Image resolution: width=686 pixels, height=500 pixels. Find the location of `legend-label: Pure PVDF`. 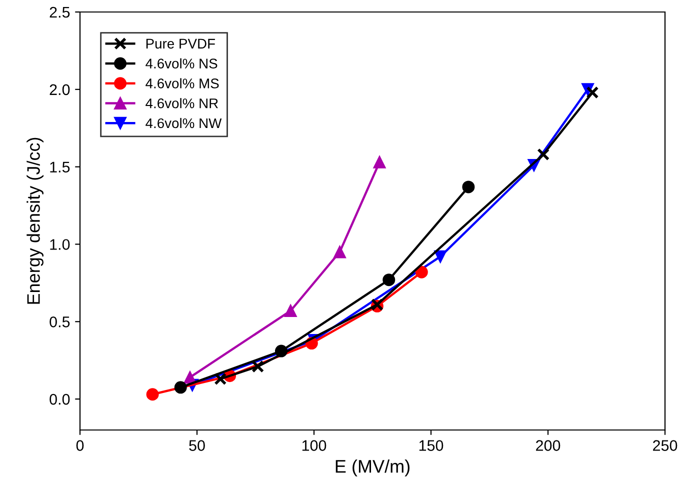

legend-label: Pure PVDF is located at coordinates (180, 43).